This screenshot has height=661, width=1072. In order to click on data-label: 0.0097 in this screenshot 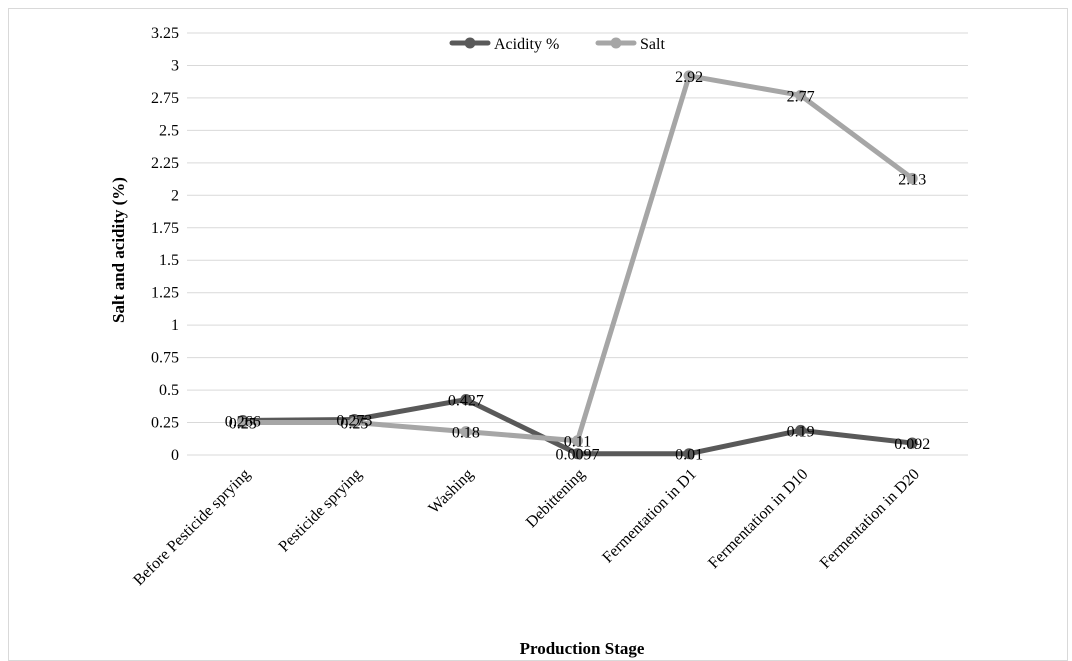, I will do `click(578, 455)`.